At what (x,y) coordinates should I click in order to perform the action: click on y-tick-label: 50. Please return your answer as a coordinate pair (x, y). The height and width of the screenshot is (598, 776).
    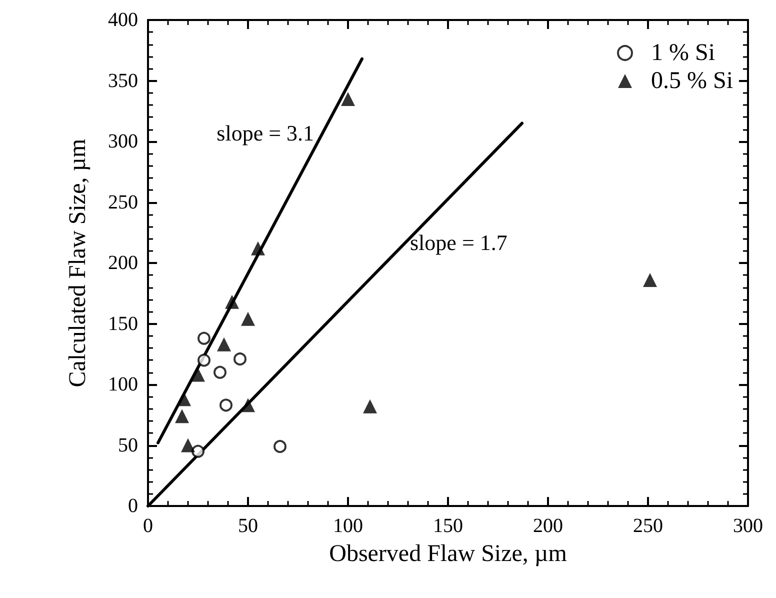
    Looking at the image, I should click on (128, 445).